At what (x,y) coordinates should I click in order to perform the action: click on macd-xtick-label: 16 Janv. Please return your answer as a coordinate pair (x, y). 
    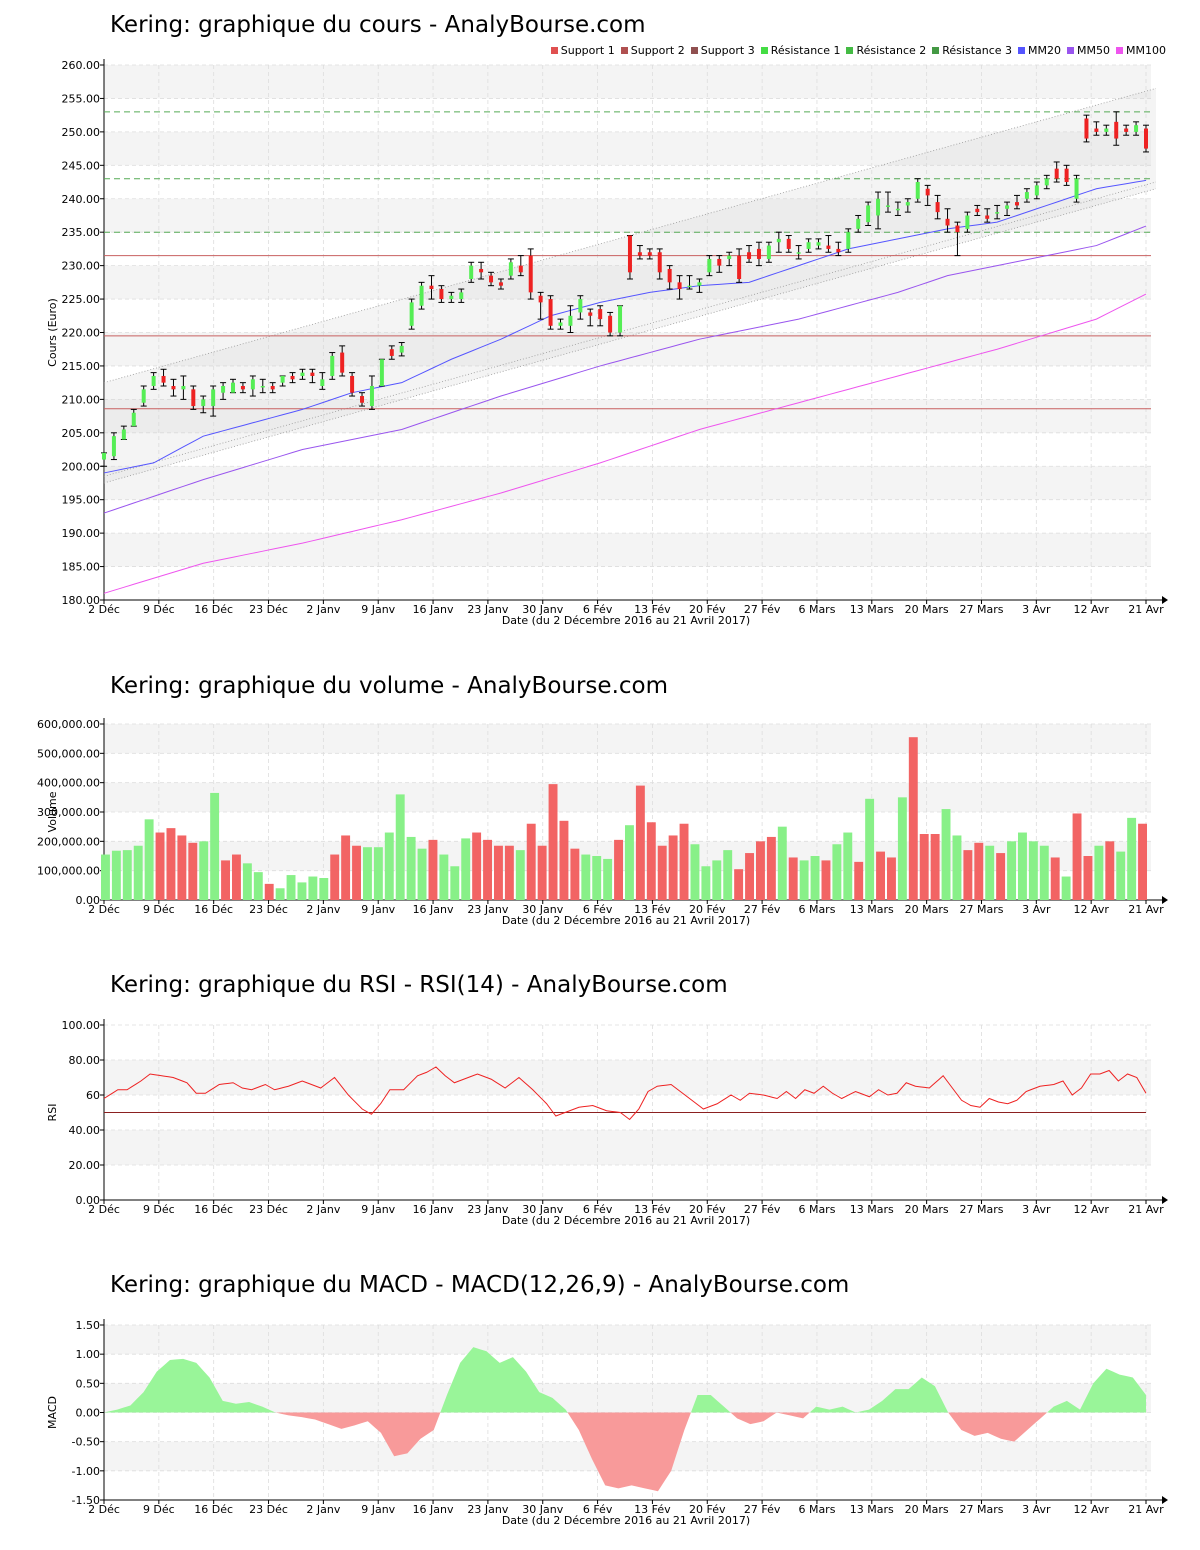
    Looking at the image, I should click on (433, 1509).